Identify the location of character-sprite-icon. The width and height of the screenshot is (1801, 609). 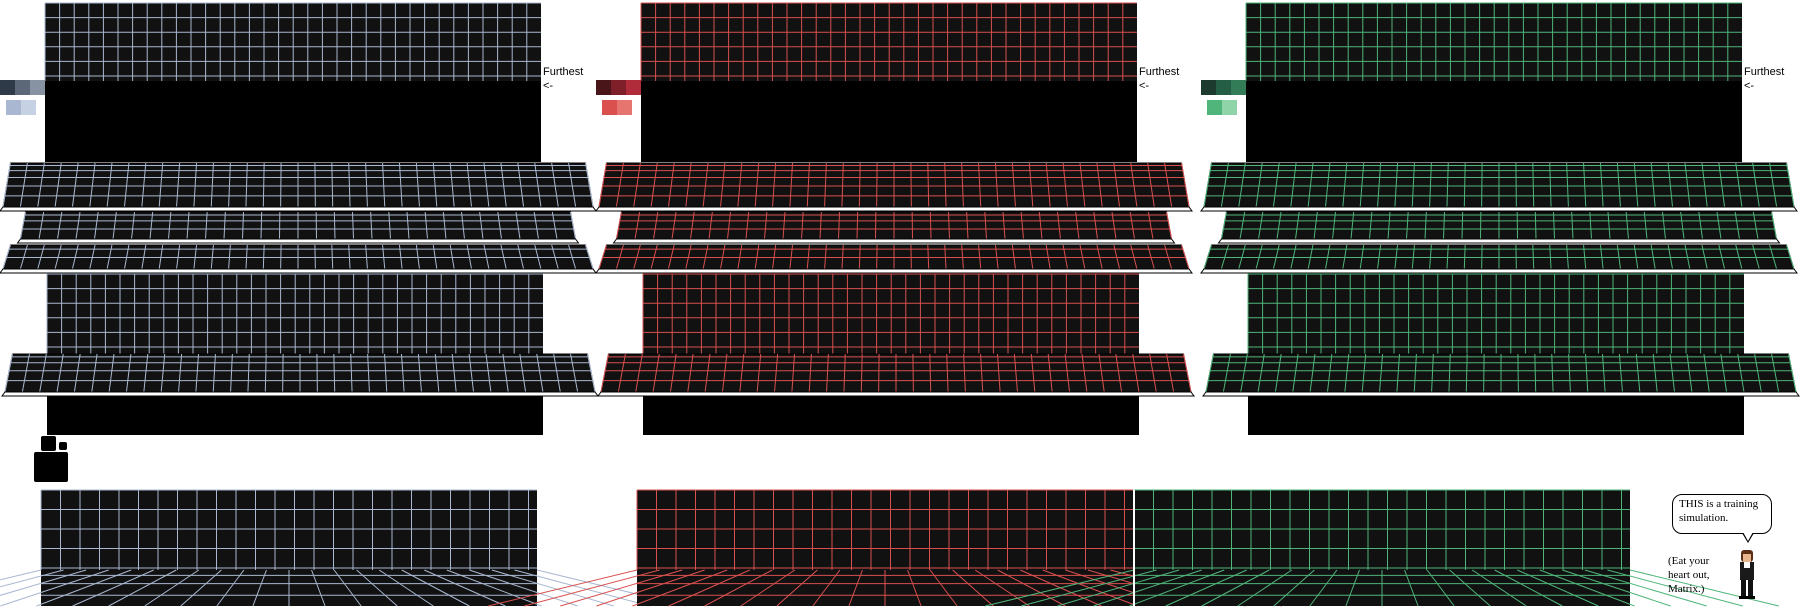
(1747, 574).